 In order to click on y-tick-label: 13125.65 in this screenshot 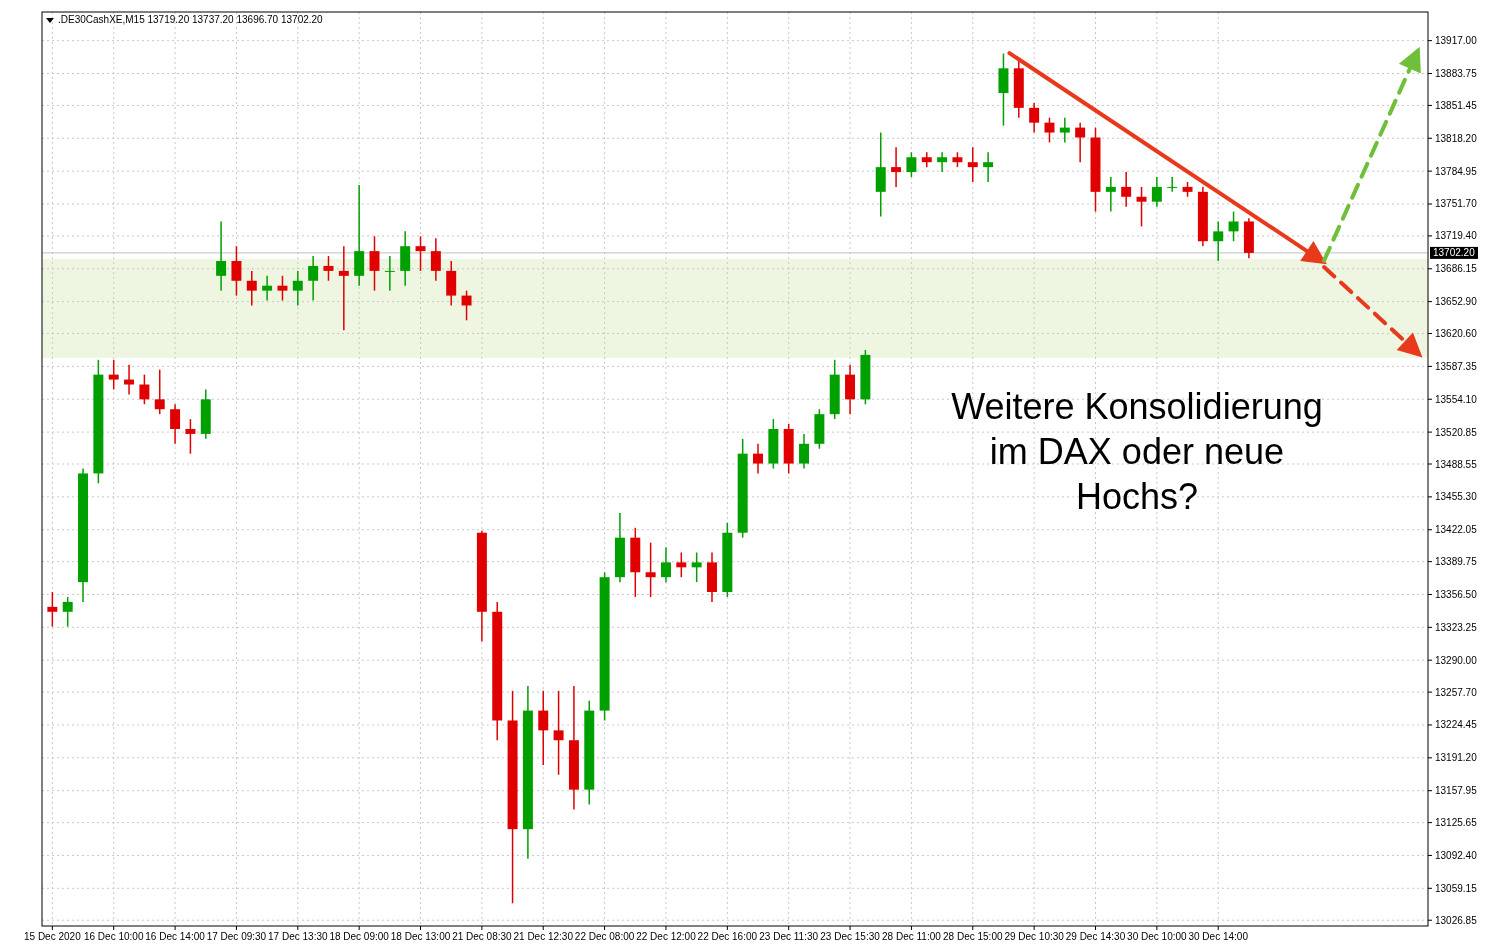, I will do `click(1456, 823)`.